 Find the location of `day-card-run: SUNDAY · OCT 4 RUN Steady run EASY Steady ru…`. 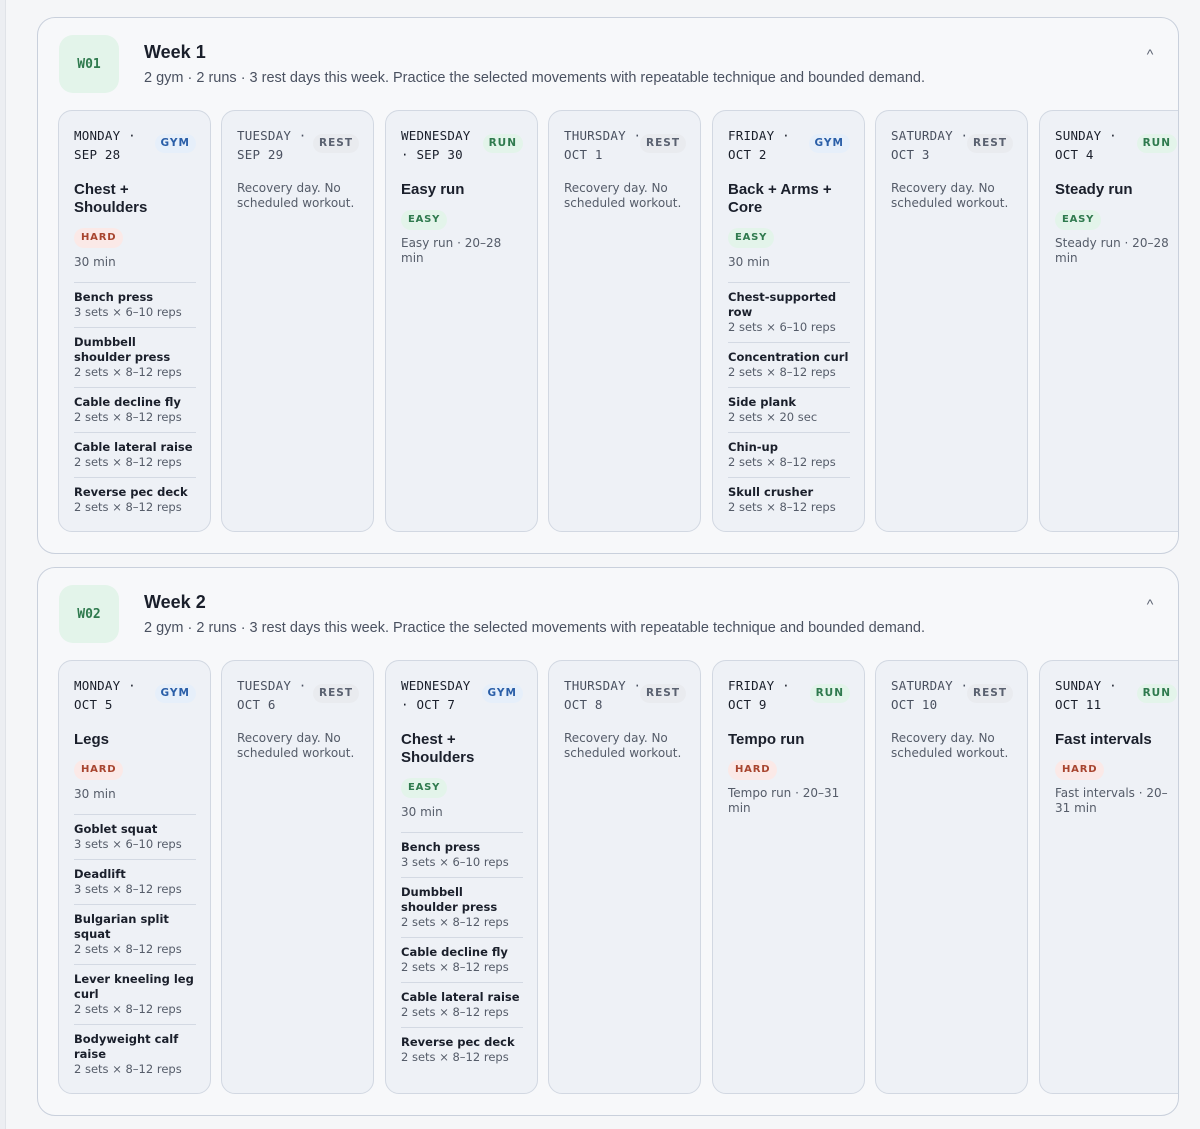

day-card-run: SUNDAY · OCT 4 RUN Steady run EASY Steady ru… is located at coordinates (1108, 321).